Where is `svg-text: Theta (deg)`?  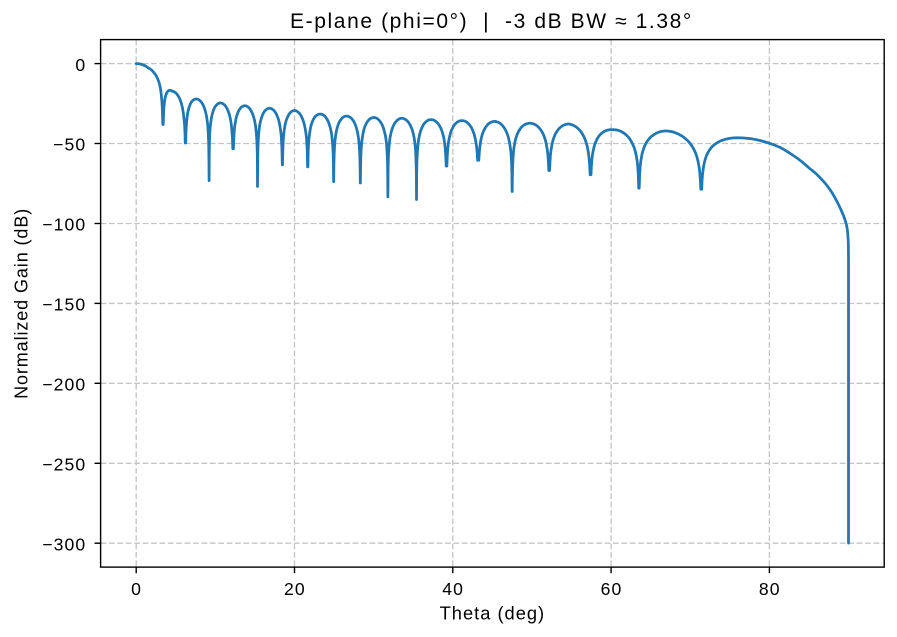
svg-text: Theta (deg) is located at coordinates (493, 613).